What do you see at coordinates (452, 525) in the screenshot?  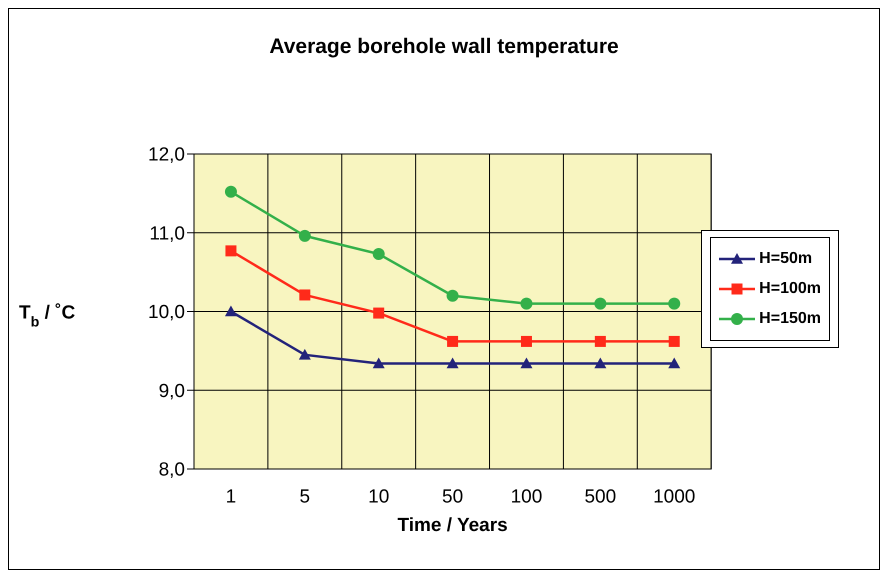 I see `x-axis-title: Time / Years` at bounding box center [452, 525].